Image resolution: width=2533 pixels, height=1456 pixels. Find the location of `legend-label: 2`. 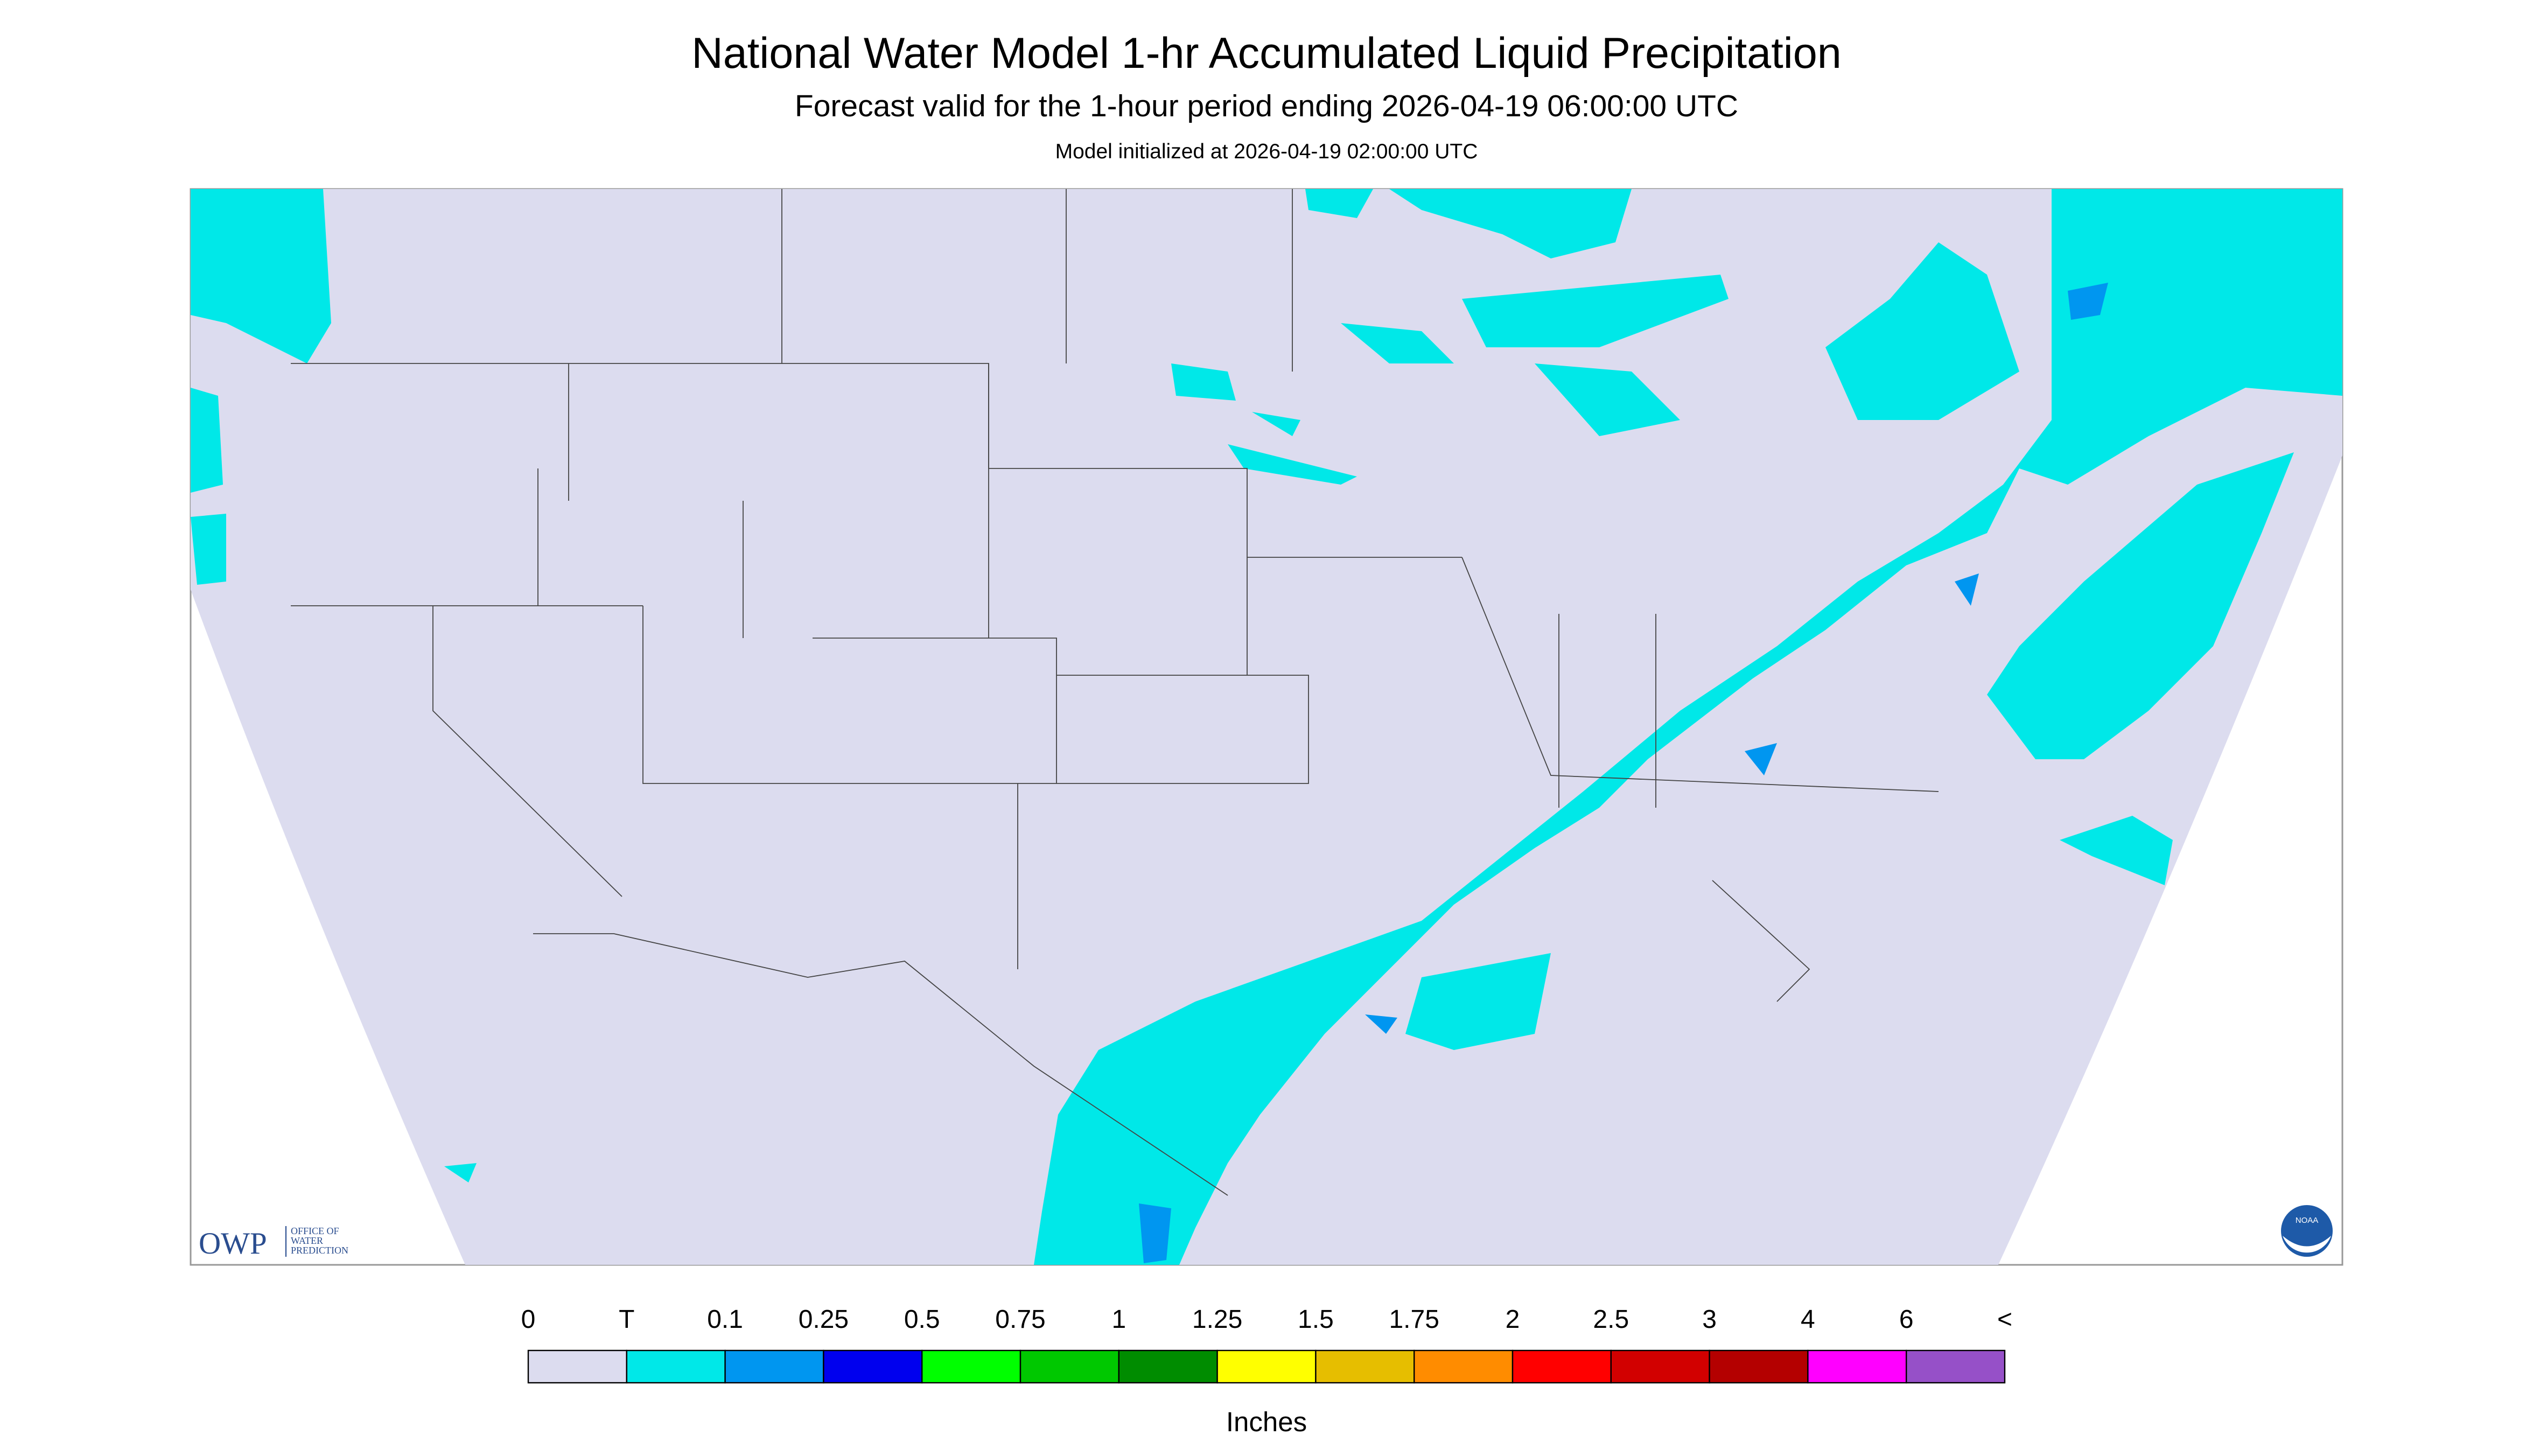

legend-label: 2 is located at coordinates (1513, 1319).